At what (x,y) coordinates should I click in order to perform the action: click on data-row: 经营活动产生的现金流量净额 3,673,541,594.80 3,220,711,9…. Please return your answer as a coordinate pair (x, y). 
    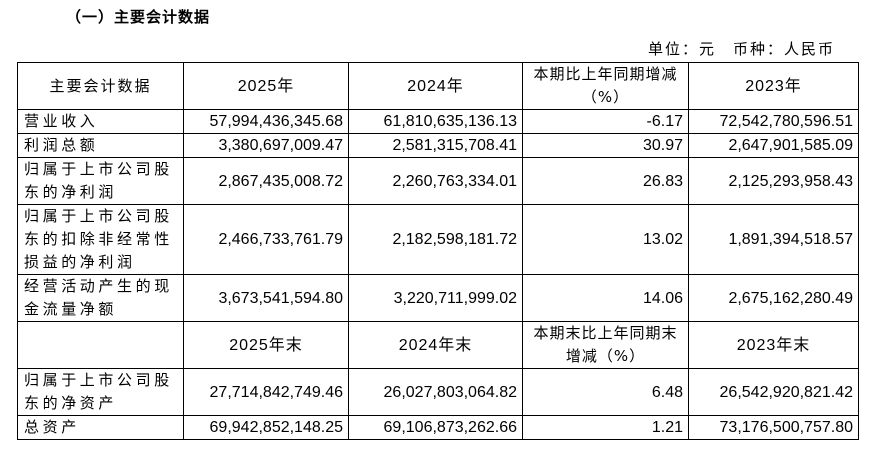
    Looking at the image, I should click on (438, 298).